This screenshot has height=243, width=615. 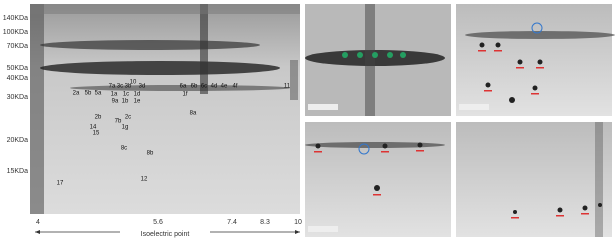 What do you see at coordinates (193, 114) in the screenshot?
I see `spot-label: 8a` at bounding box center [193, 114].